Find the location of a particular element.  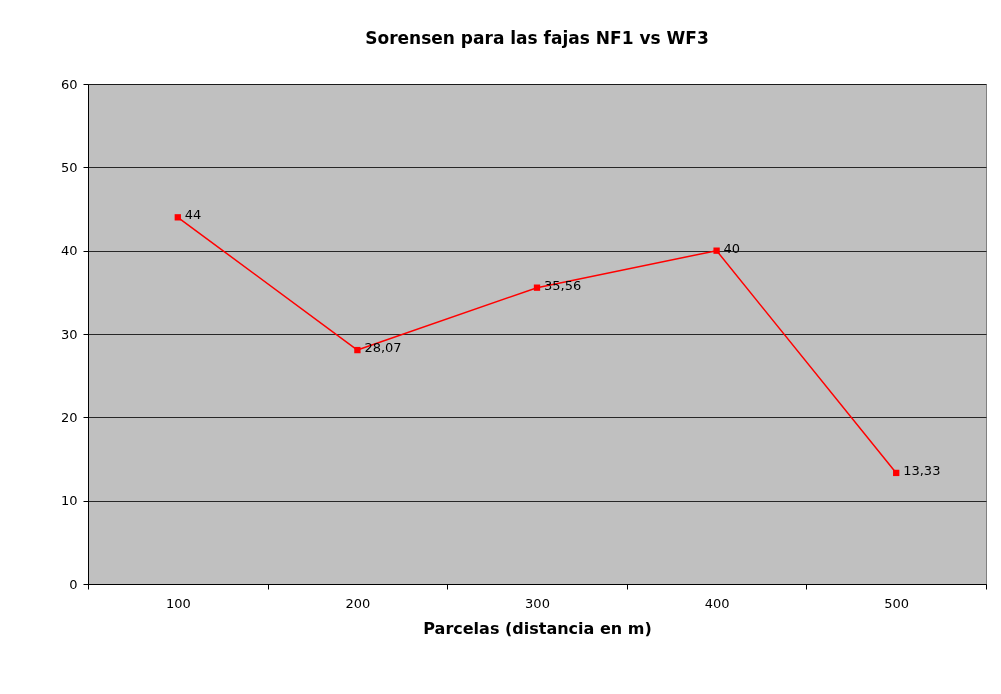

y-tick-label: 0 is located at coordinates (73, 584).